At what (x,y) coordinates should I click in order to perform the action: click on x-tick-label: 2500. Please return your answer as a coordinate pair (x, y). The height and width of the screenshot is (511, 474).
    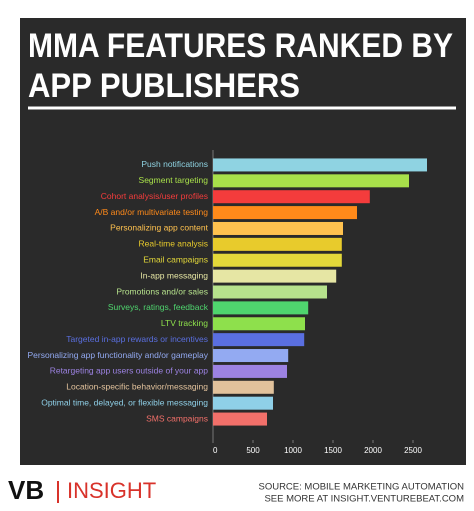
    Looking at the image, I should click on (413, 450).